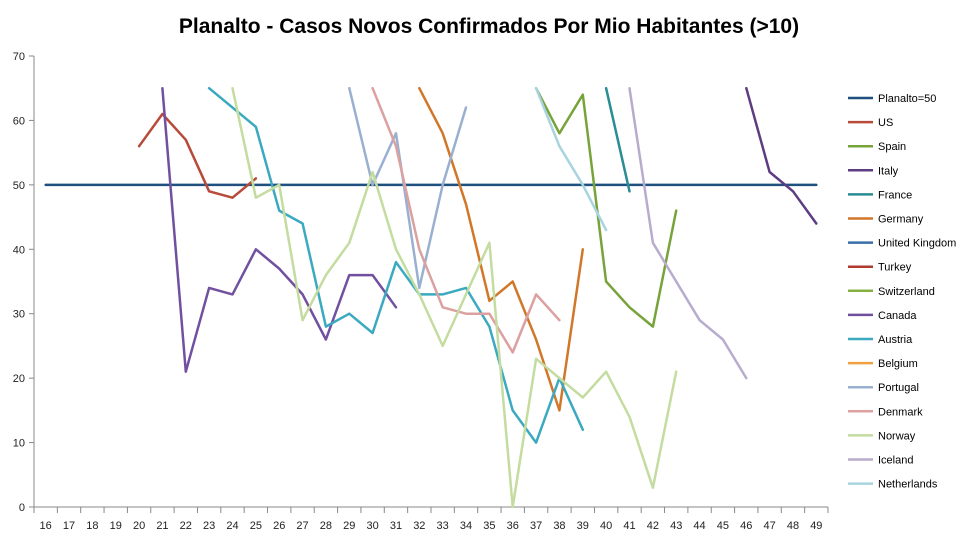 This screenshot has width=980, height=542. I want to click on x-tick-label: 30, so click(372, 526).